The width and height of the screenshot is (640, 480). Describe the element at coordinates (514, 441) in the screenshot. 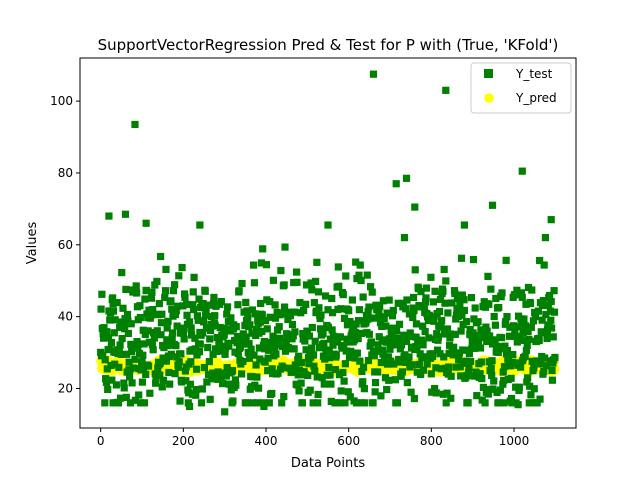

I see `x-tick-label: 1000` at that location.